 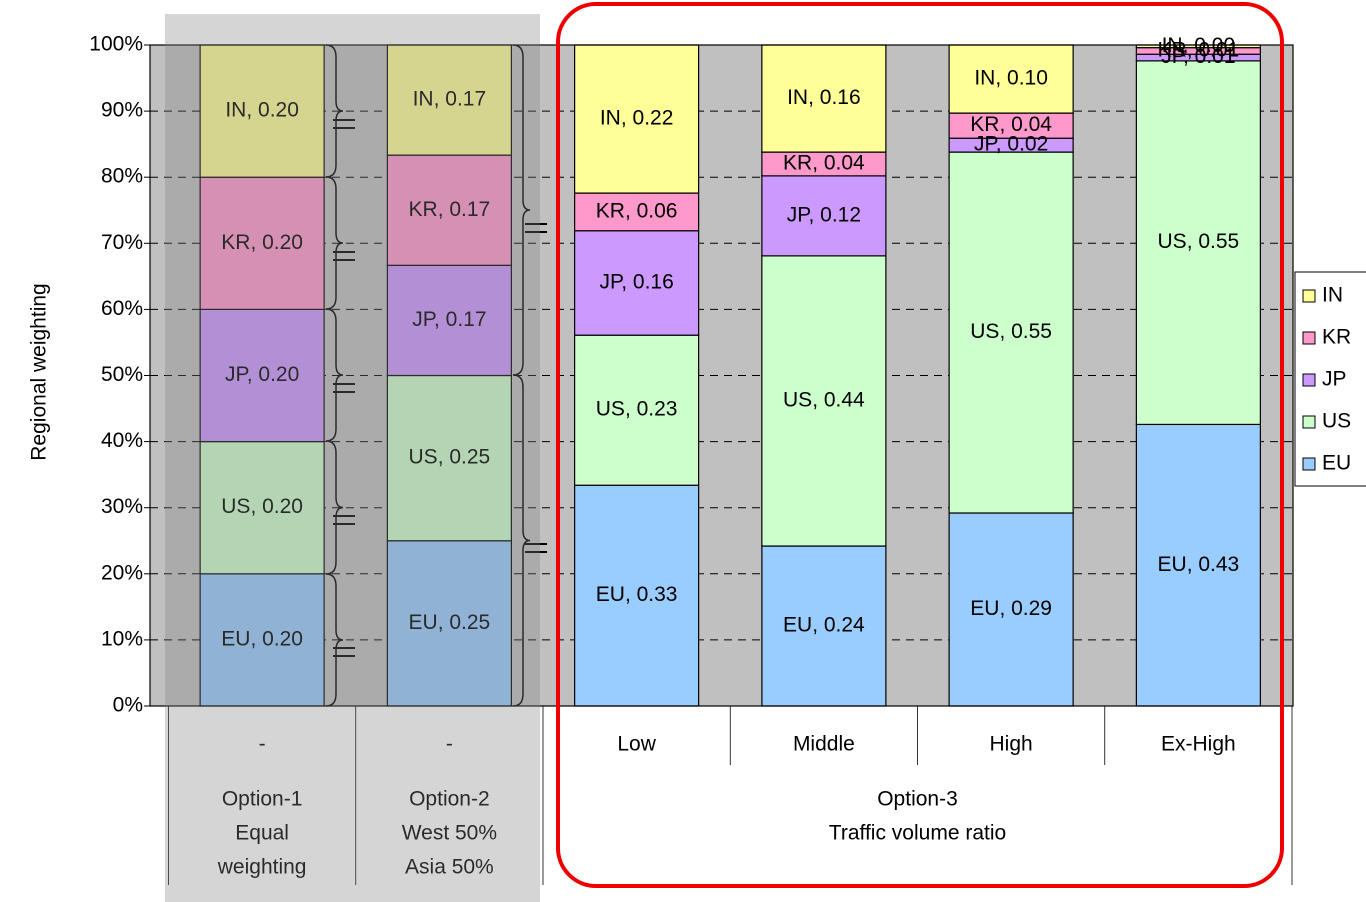 What do you see at coordinates (1011, 744) in the screenshot?
I see `x-tick-label: High` at bounding box center [1011, 744].